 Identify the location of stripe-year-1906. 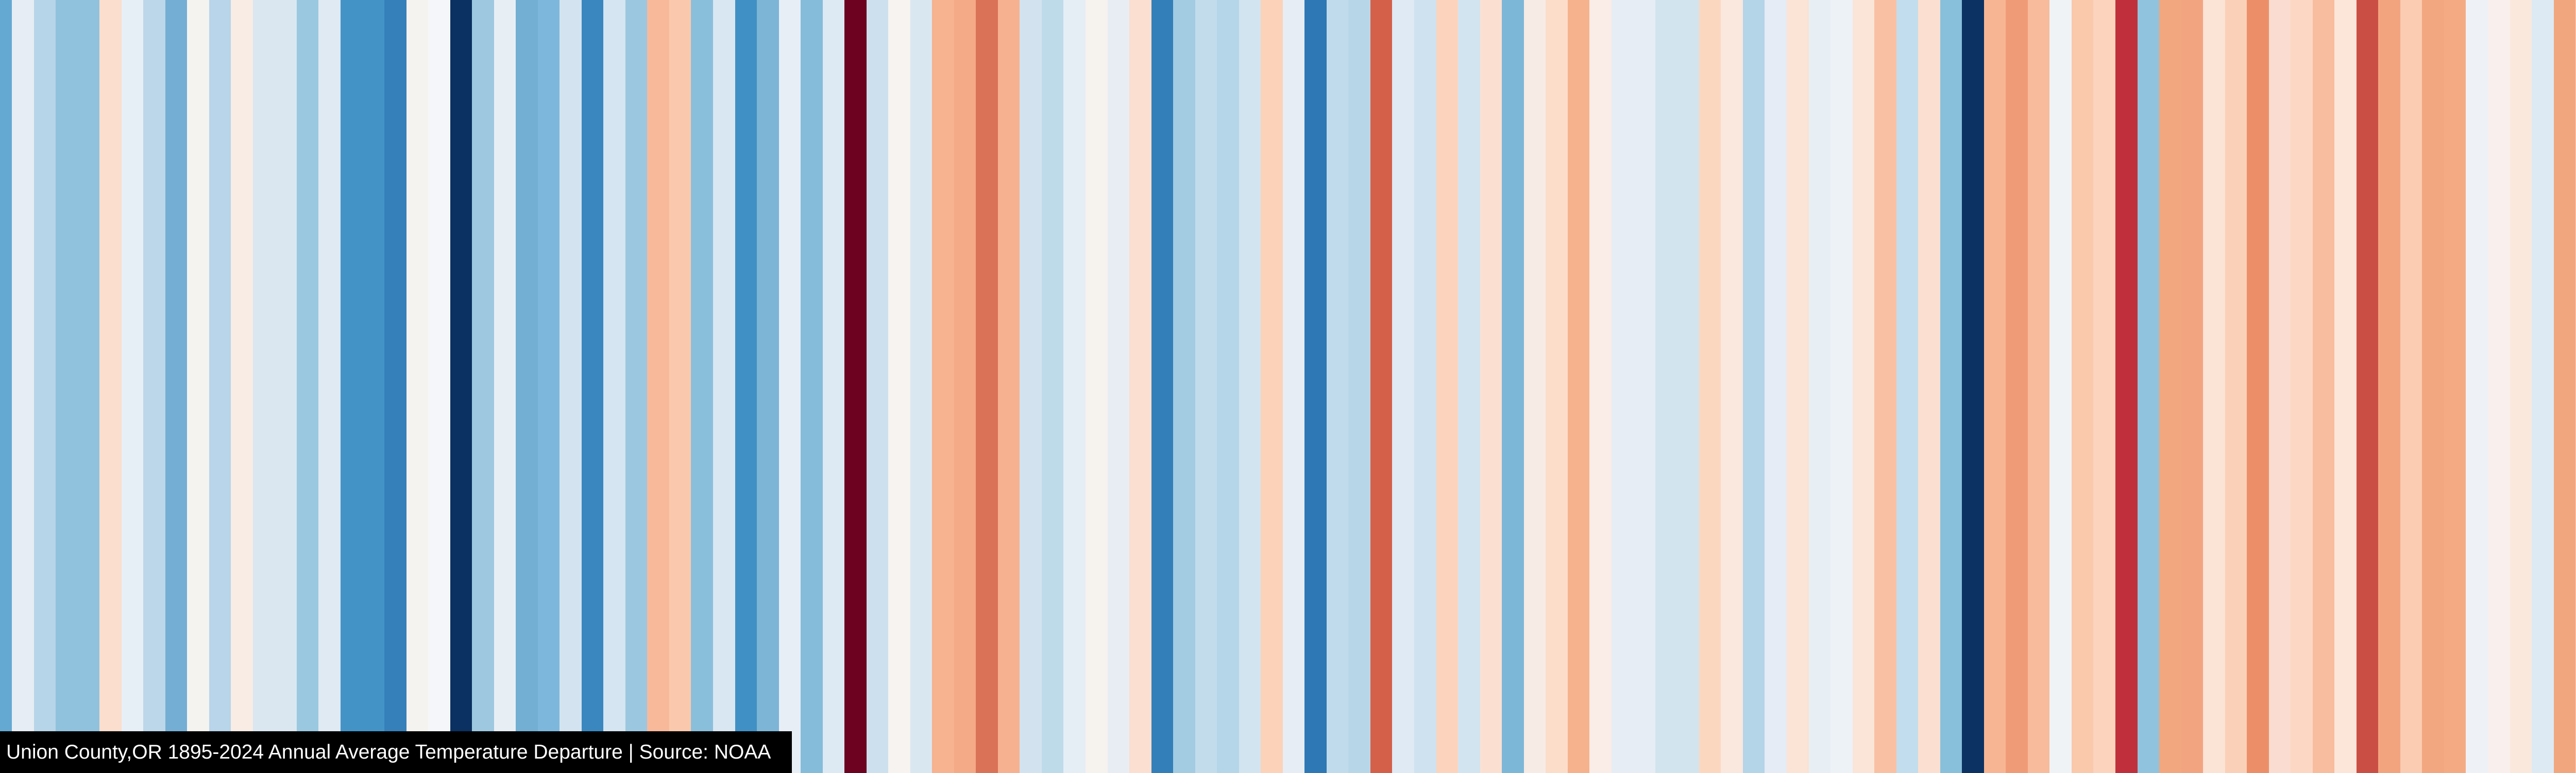
(242, 386).